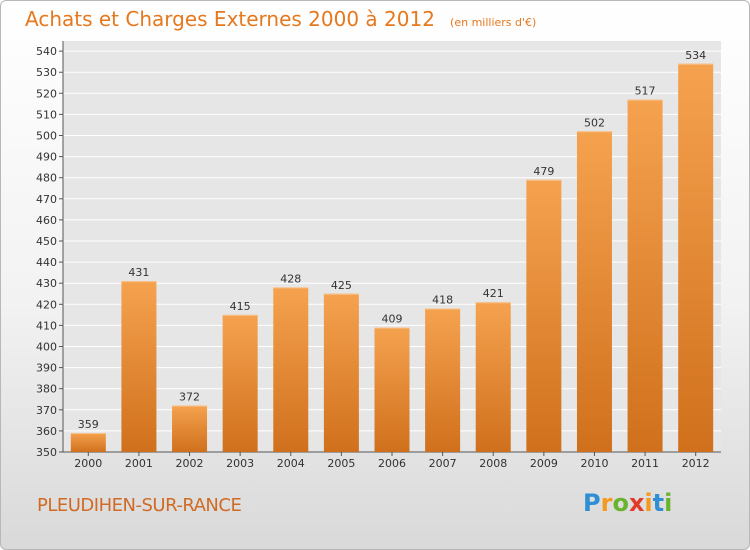 This screenshot has width=750, height=550. Describe the element at coordinates (46, 114) in the screenshot. I see `y-tick-label: 510` at that location.